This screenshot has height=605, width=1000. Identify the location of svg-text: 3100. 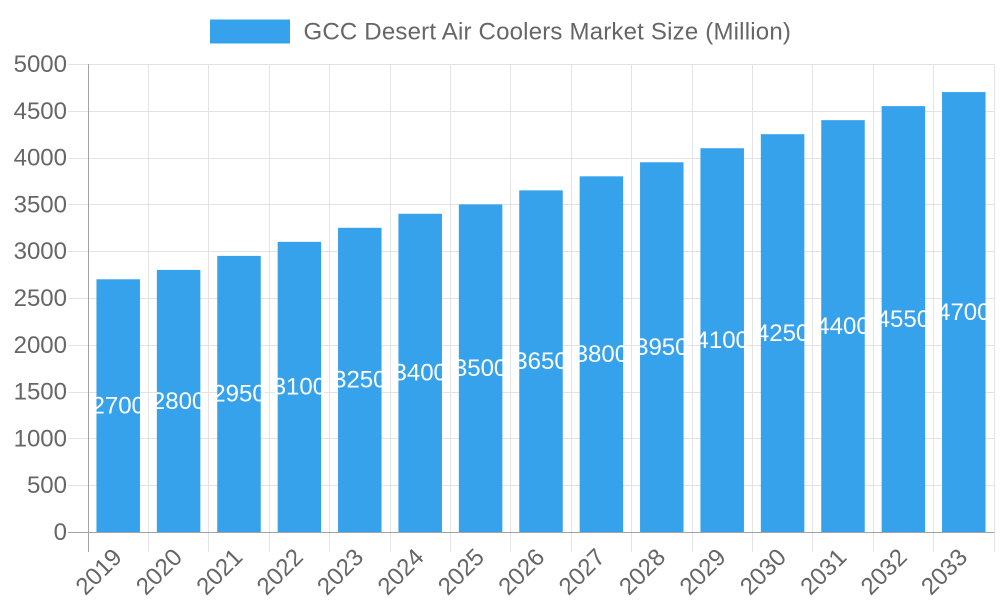
(299, 387).